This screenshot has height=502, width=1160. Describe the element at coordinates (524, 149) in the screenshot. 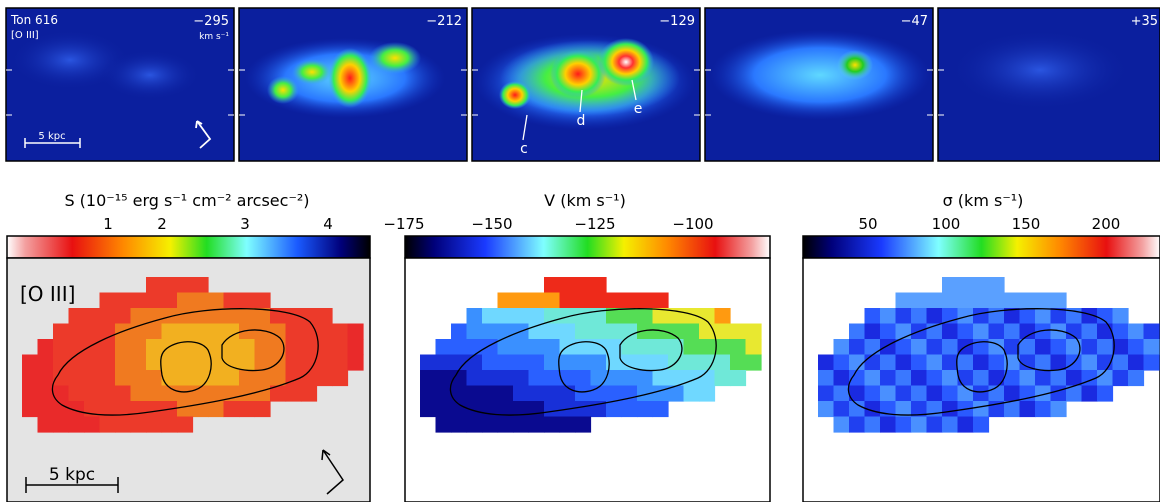

I see `component-label-c: c` at that location.